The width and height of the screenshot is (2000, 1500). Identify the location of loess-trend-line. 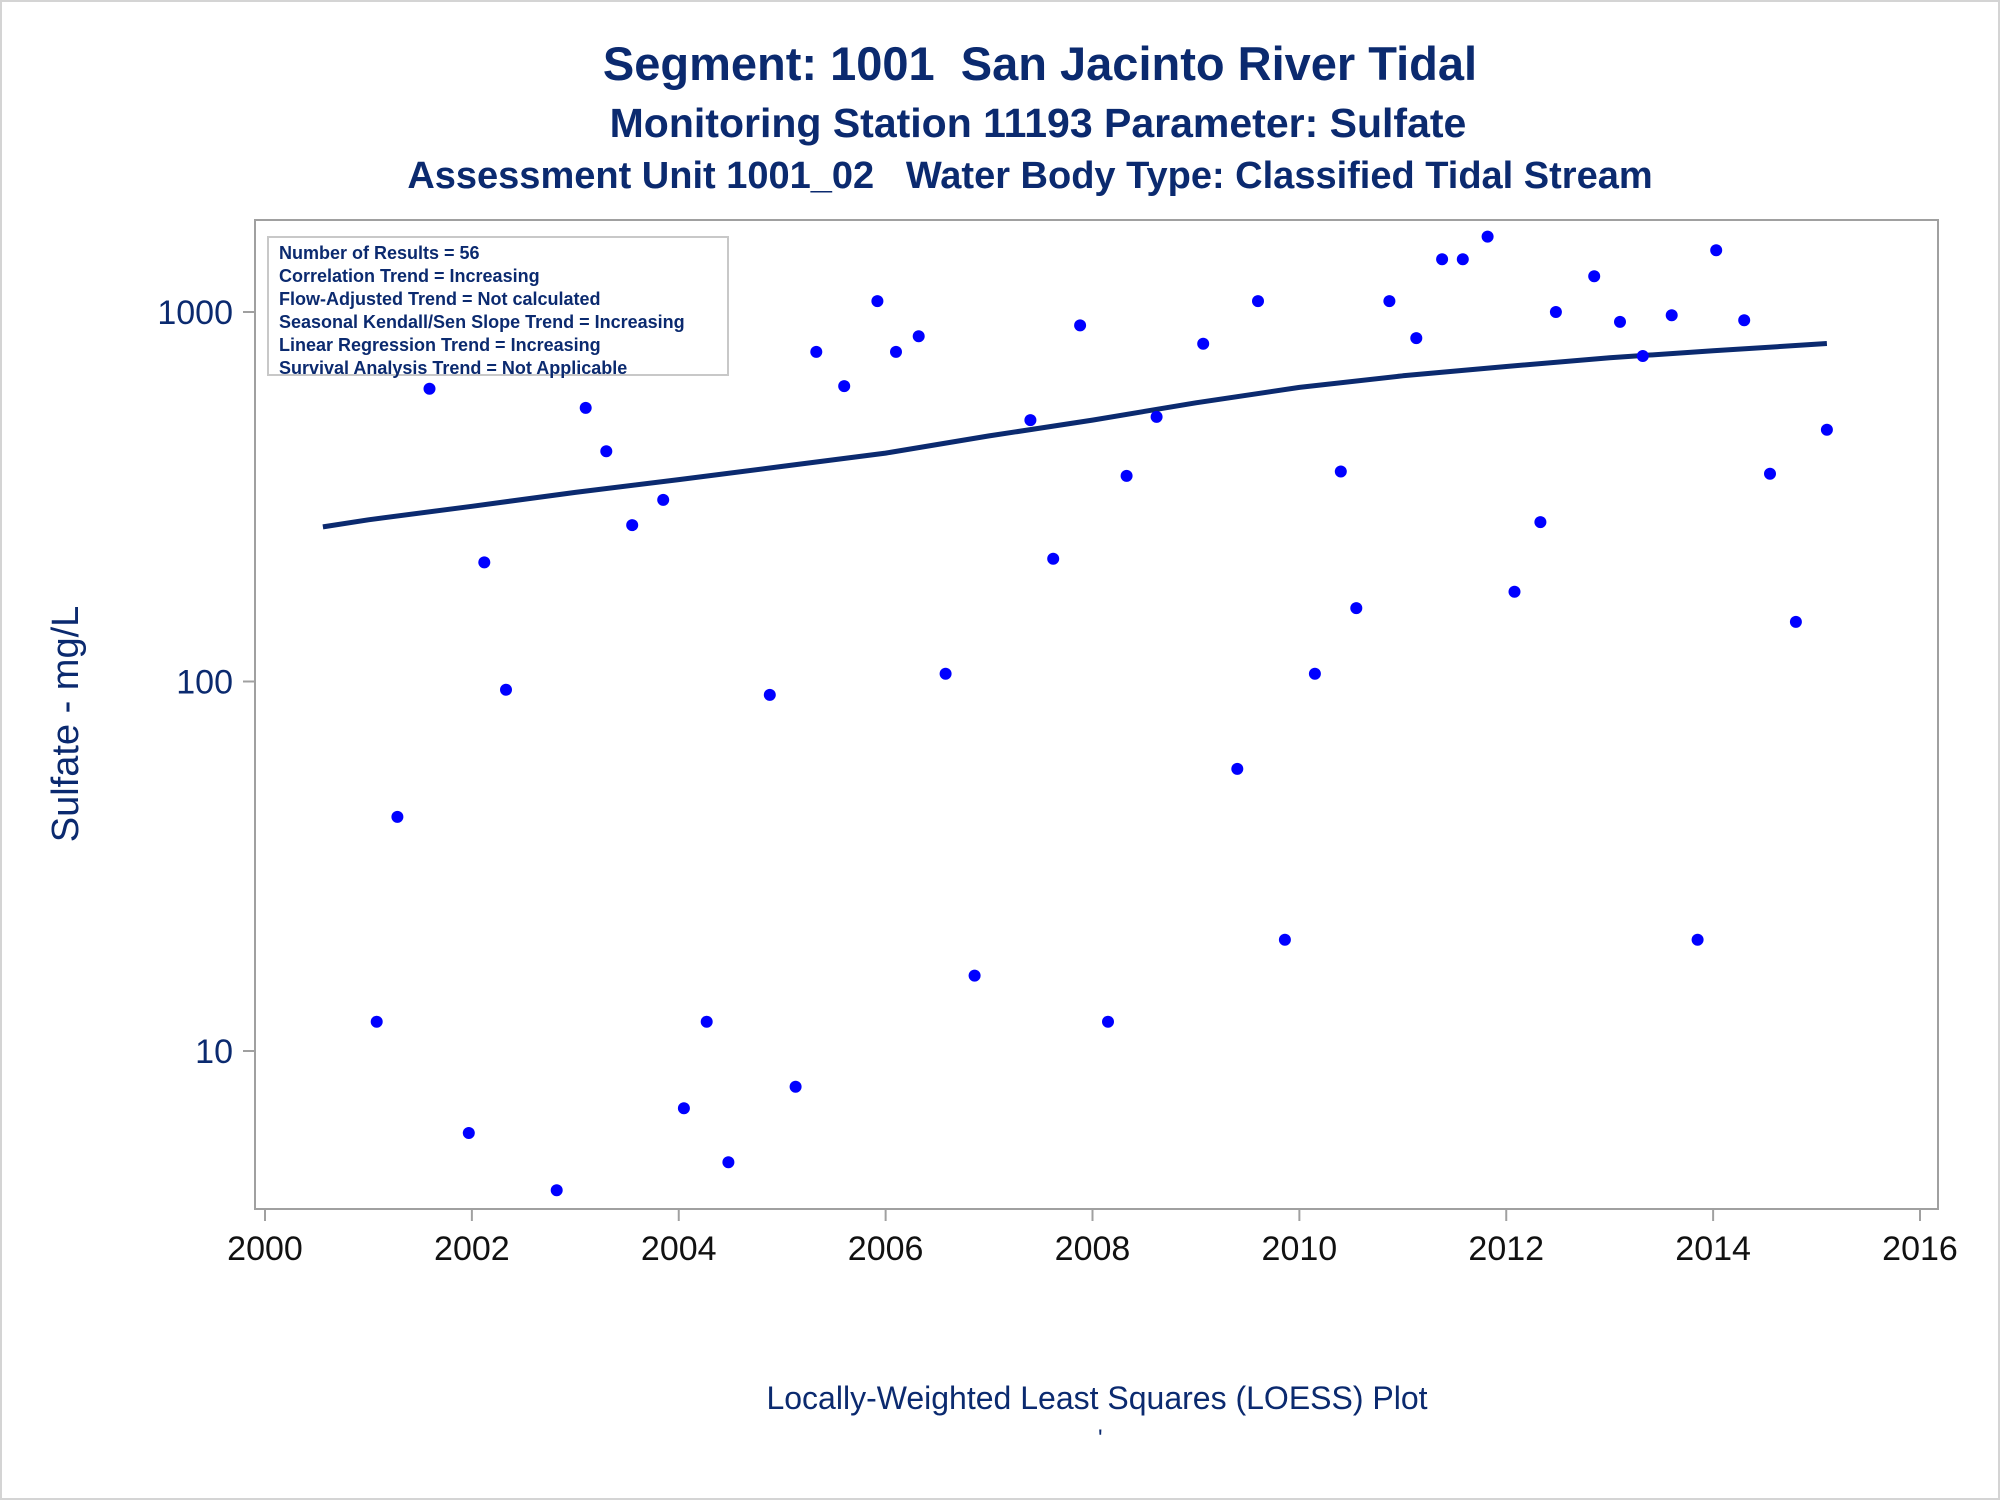
(1075, 435).